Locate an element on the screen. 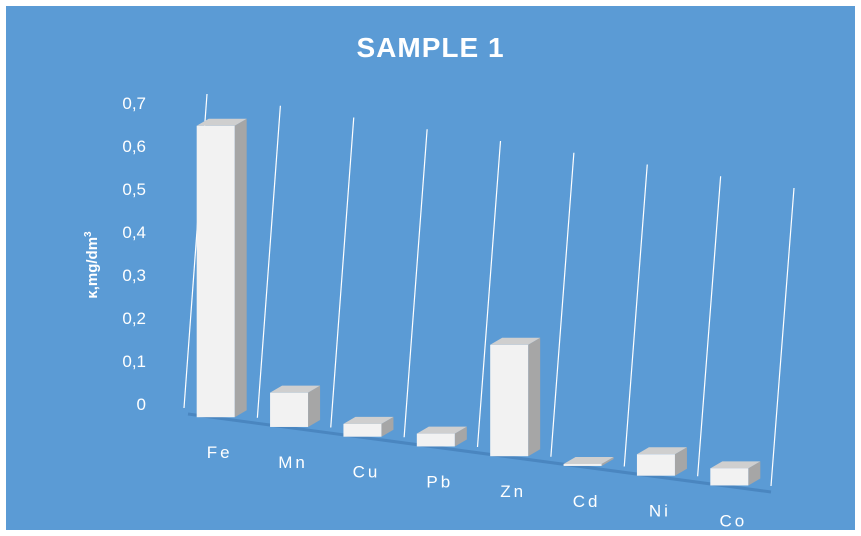  bar-zn is located at coordinates (515, 397).